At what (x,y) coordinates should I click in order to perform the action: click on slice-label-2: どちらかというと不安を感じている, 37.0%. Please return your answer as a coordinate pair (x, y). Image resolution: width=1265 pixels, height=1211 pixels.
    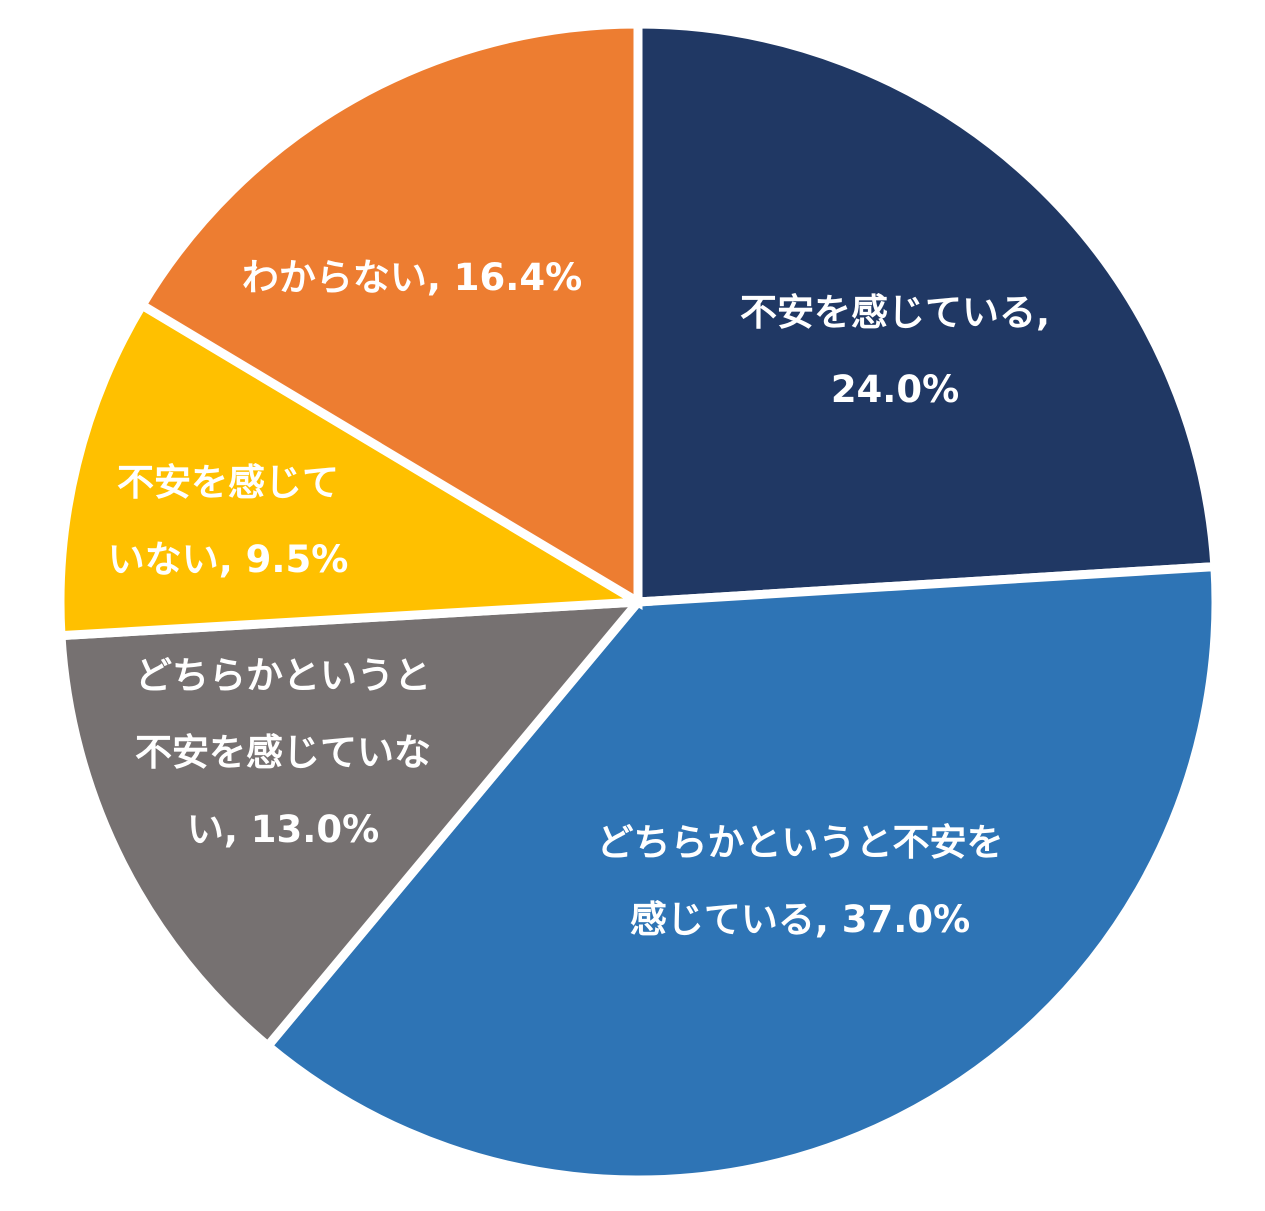
    Looking at the image, I should click on (800, 881).